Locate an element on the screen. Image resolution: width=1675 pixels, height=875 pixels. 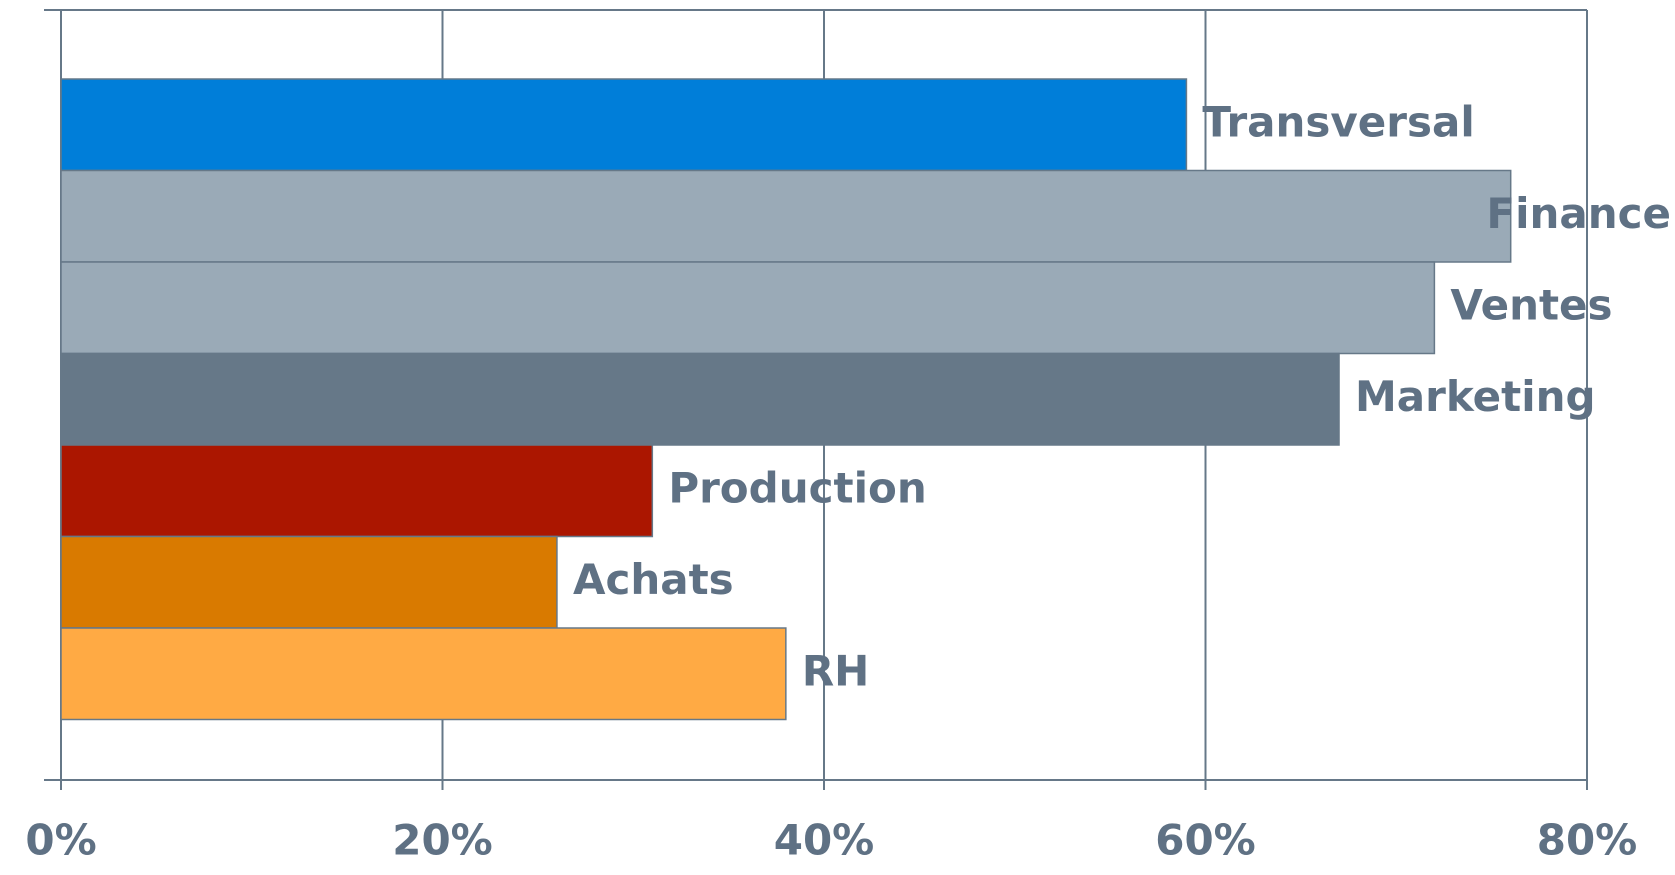
category-label: Achats is located at coordinates (653, 579).